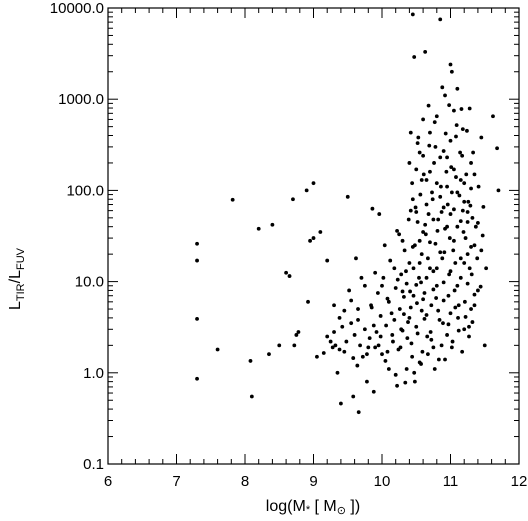  Describe the element at coordinates (245, 481) in the screenshot. I see `x-tick-label: 8` at that location.